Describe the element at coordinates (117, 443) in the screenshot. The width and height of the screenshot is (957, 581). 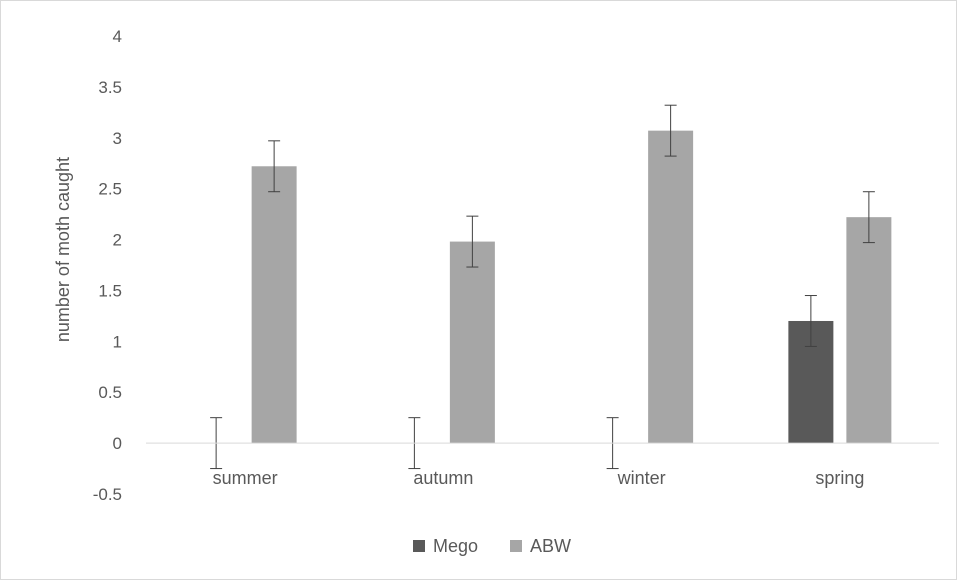
I see `y-tick-label: 0` at that location.